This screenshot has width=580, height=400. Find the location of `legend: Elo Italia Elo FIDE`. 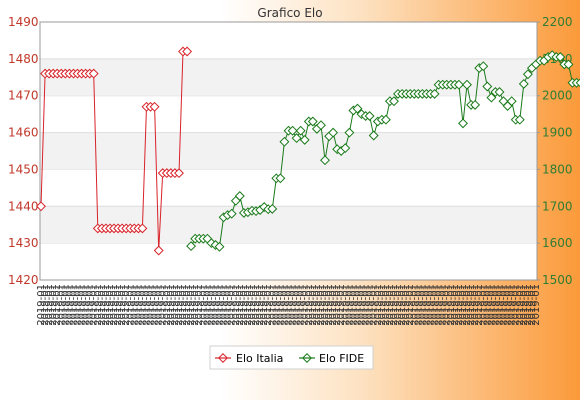

legend: Elo Italia Elo FIDE is located at coordinates (291, 357).